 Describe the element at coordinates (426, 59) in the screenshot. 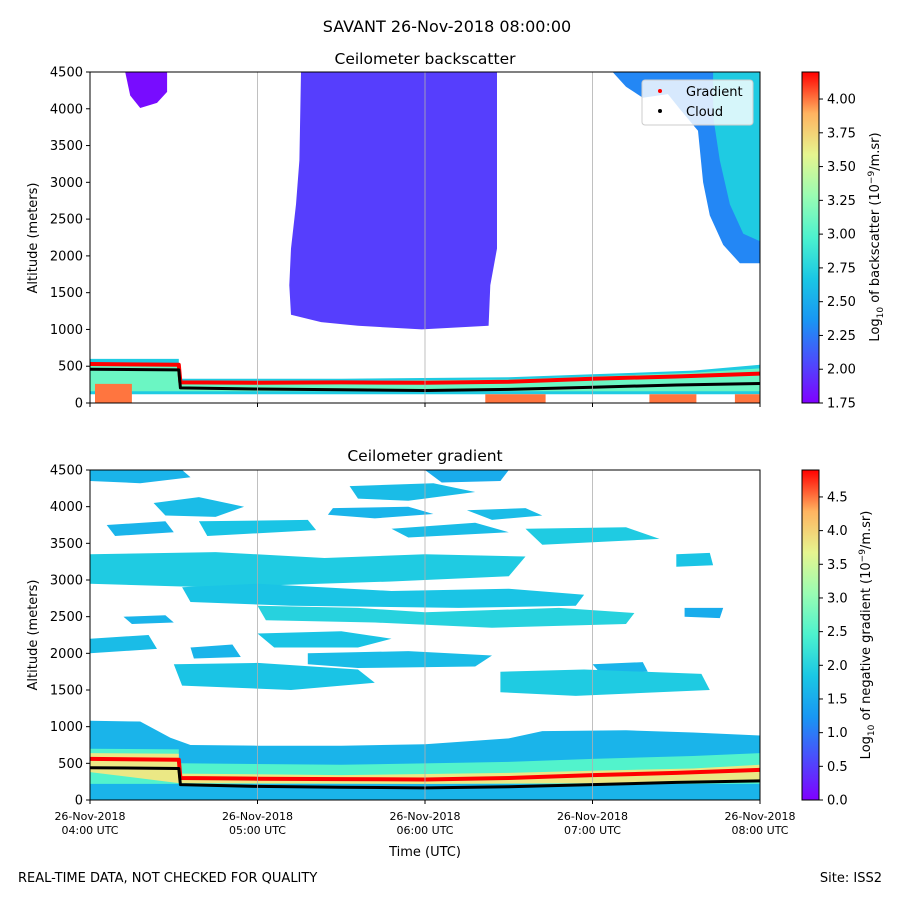

I see `backscatter-title: Ceilometer backscatter` at that location.